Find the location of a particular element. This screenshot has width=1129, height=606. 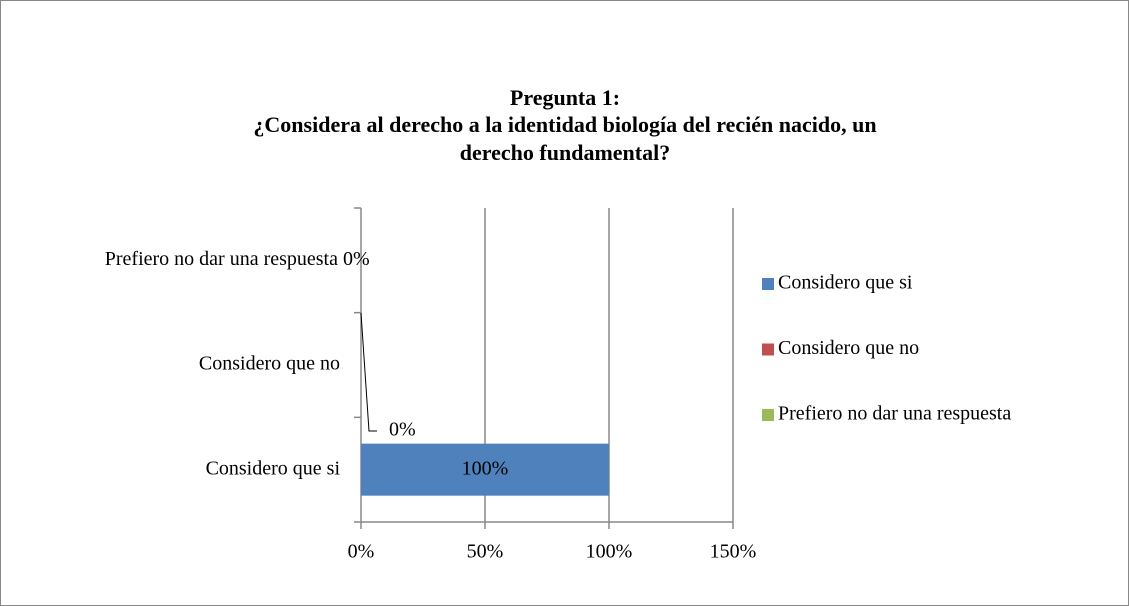

chart-title: Pregunta 1: is located at coordinates (565, 97).